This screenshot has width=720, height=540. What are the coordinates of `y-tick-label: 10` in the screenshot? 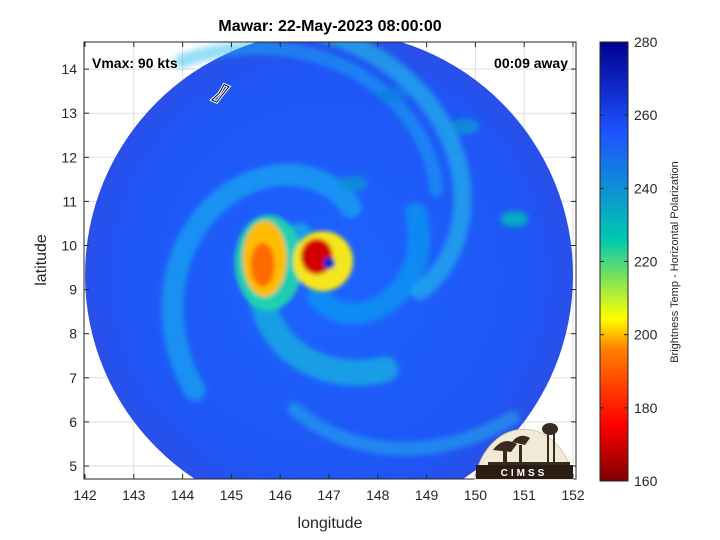 It's located at (69, 246).